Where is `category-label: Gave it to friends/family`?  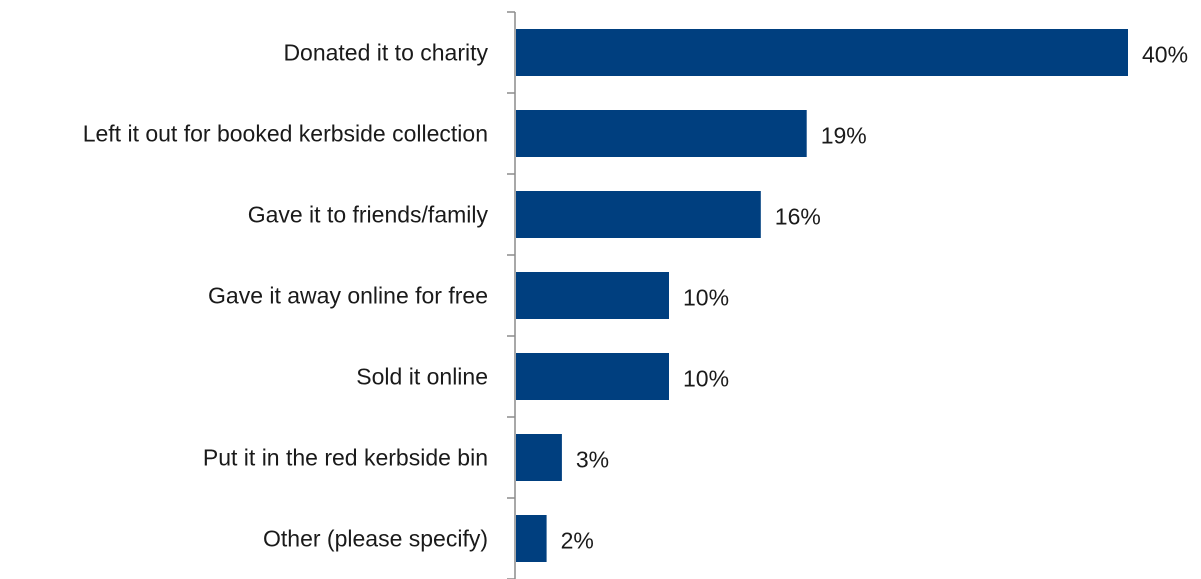 category-label: Gave it to friends/family is located at coordinates (368, 215).